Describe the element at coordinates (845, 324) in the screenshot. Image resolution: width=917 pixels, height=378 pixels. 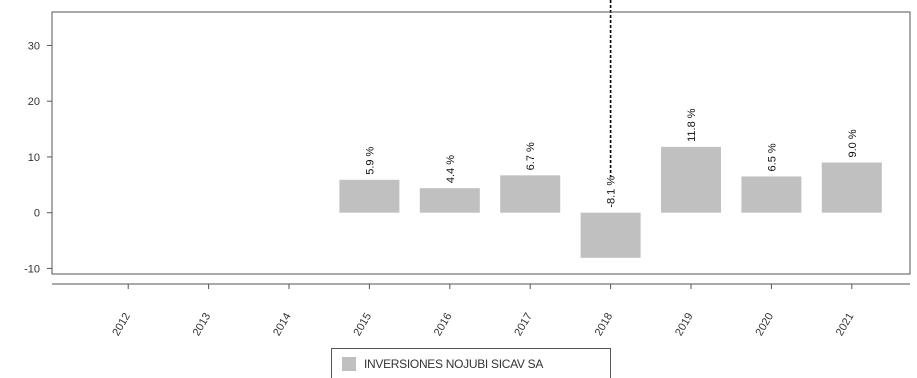
I see `x-tick-label: 2021` at that location.